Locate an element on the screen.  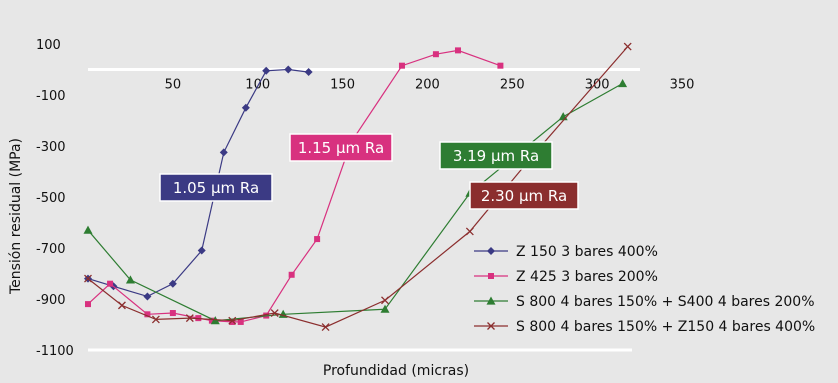
x-tick-label: 350 is located at coordinates (682, 85).